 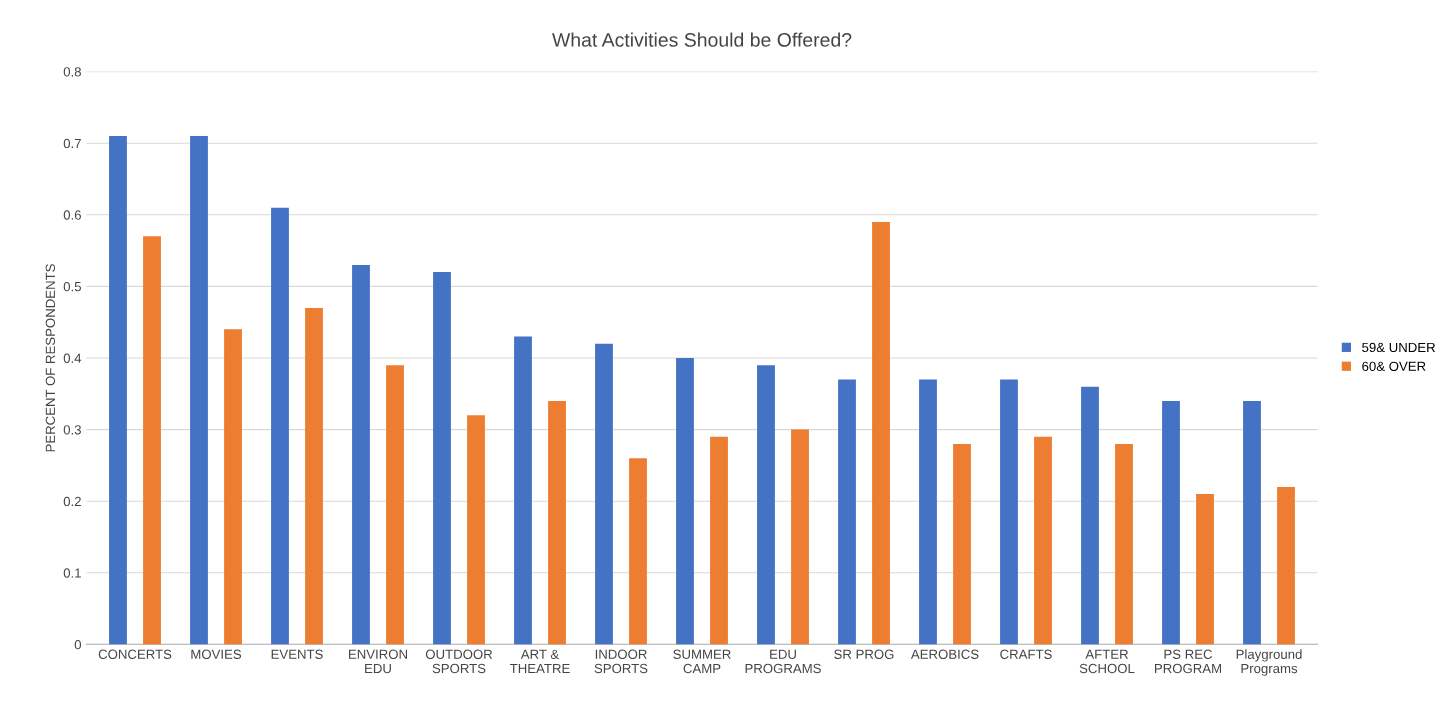 What do you see at coordinates (72, 573) in the screenshot?
I see `y-tick-label: 0.1` at bounding box center [72, 573].